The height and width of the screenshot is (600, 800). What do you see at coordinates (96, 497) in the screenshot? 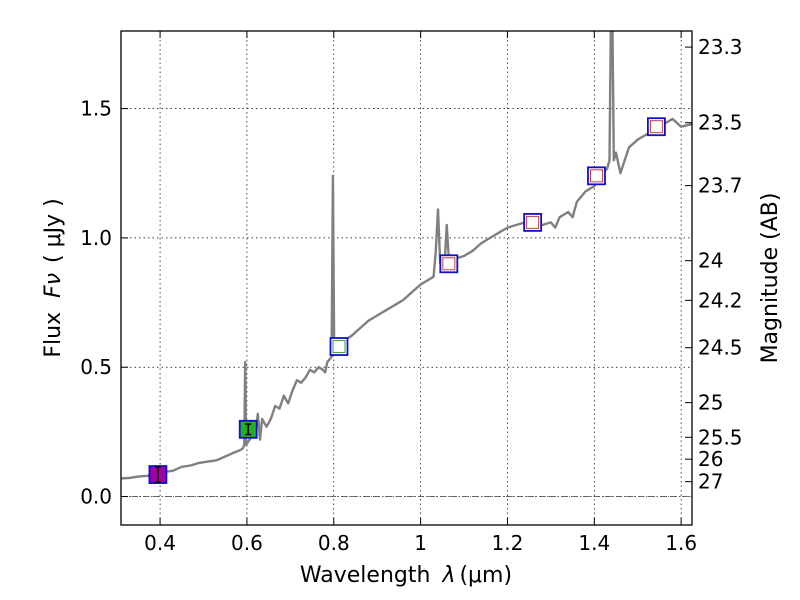
I see `y-tick-label: 0.0` at bounding box center [96, 497].